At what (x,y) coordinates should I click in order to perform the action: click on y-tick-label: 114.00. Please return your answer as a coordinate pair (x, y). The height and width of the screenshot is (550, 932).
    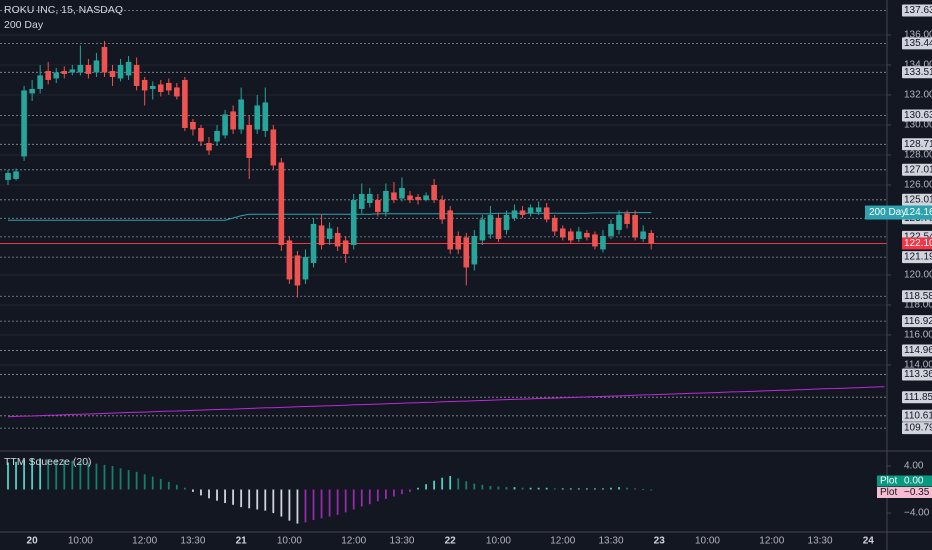
    Looking at the image, I should click on (918, 365).